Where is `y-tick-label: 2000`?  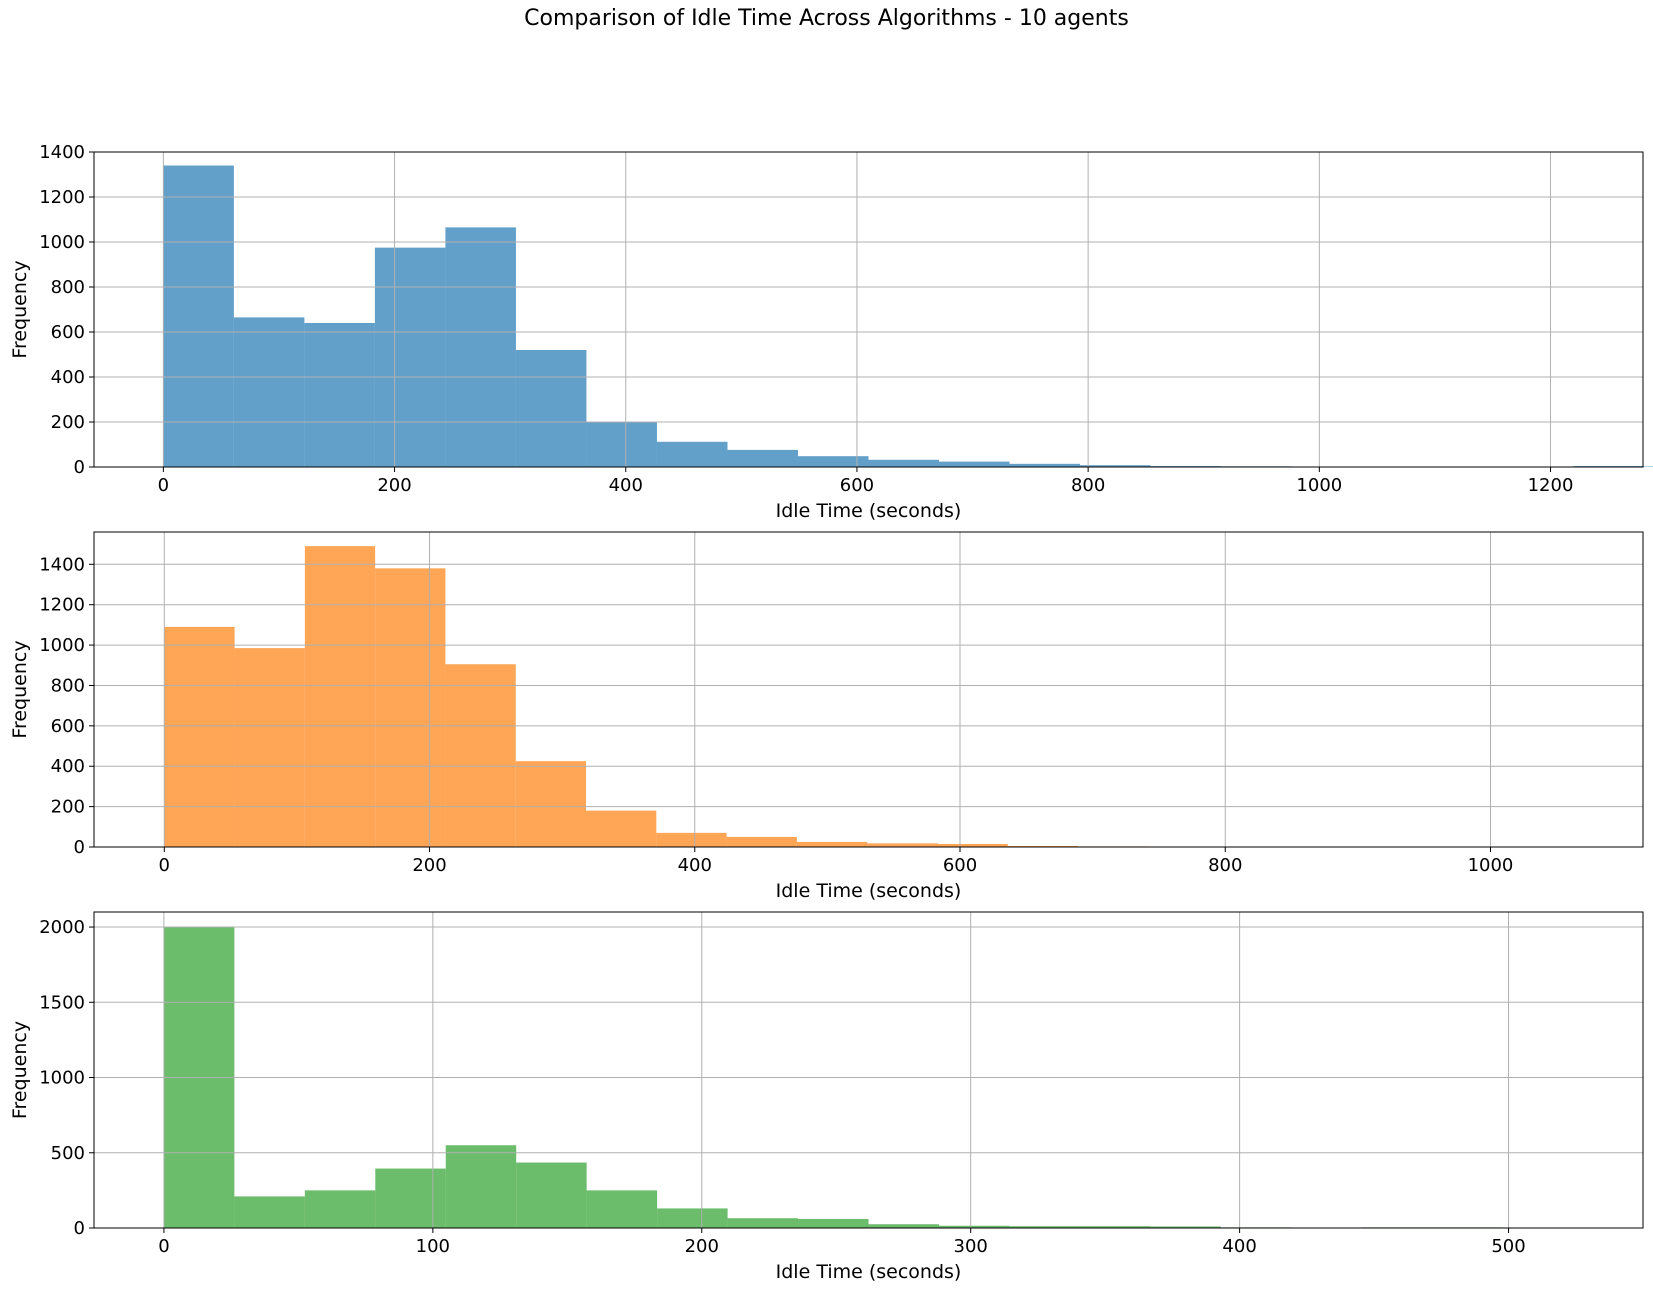 y-tick-label: 2000 is located at coordinates (62, 927).